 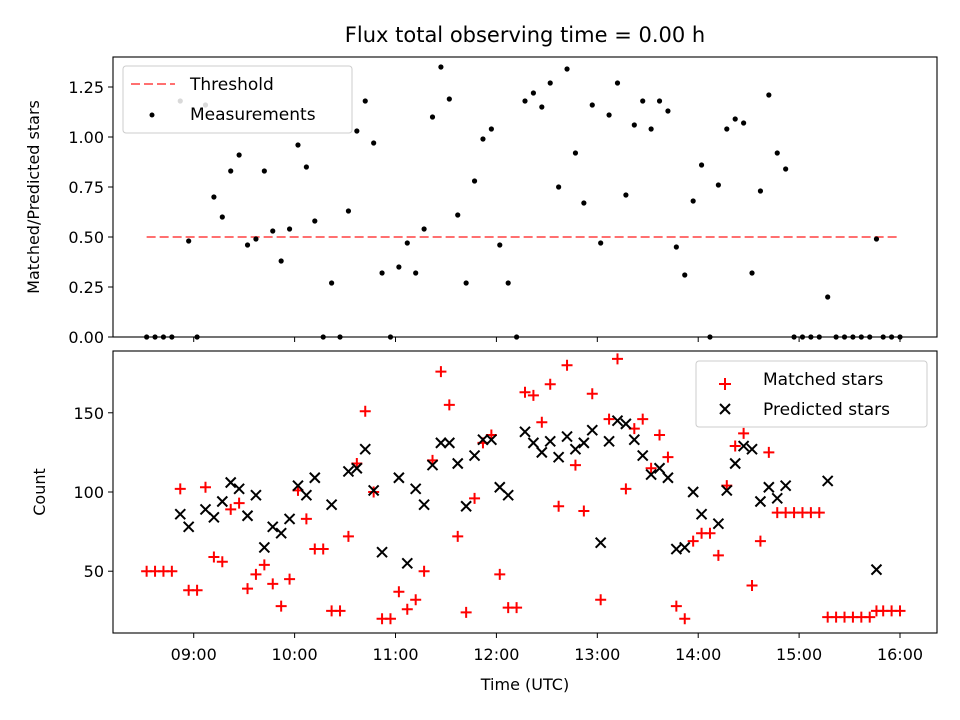 What do you see at coordinates (39, 492) in the screenshot?
I see `panel-counts-ylabel: Count` at bounding box center [39, 492].